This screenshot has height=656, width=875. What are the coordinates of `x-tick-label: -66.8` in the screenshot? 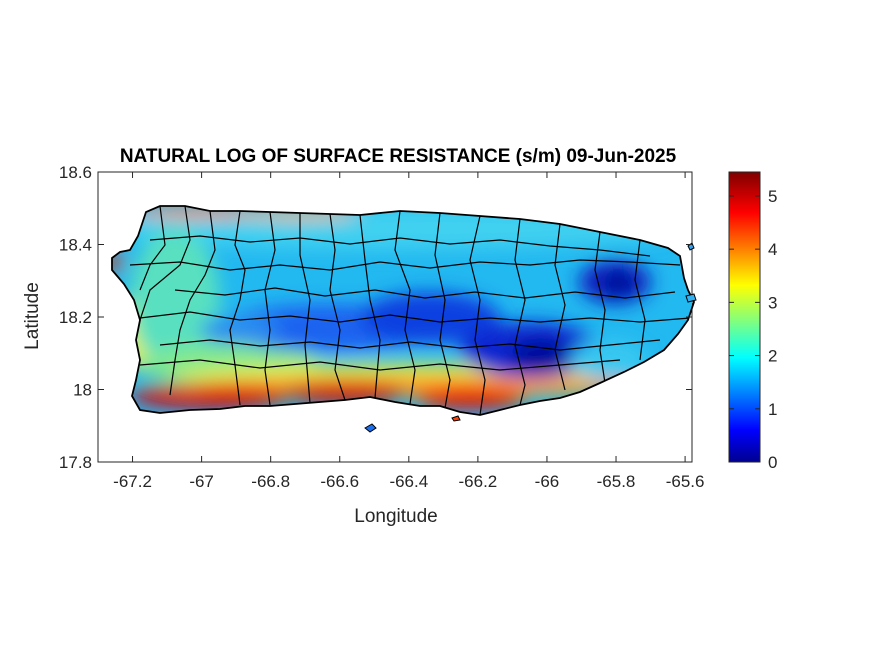 It's located at (270, 481).